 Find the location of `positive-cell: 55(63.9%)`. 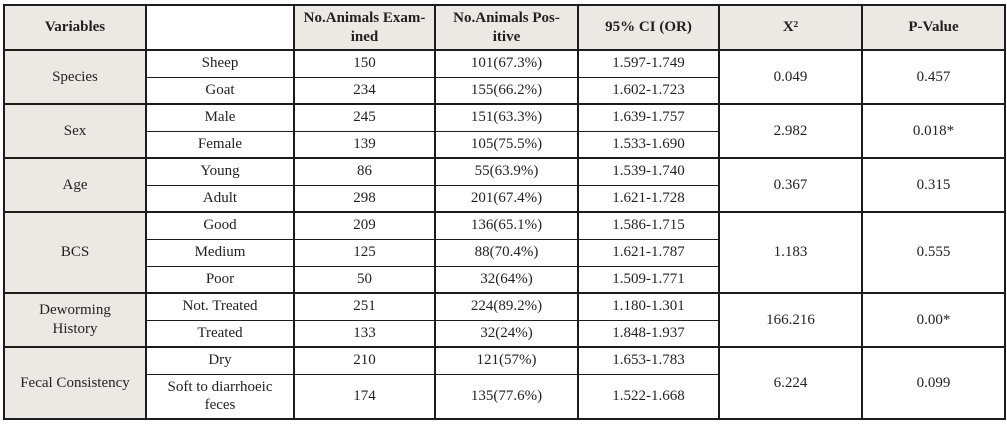

positive-cell: 55(63.9%) is located at coordinates (506, 171).